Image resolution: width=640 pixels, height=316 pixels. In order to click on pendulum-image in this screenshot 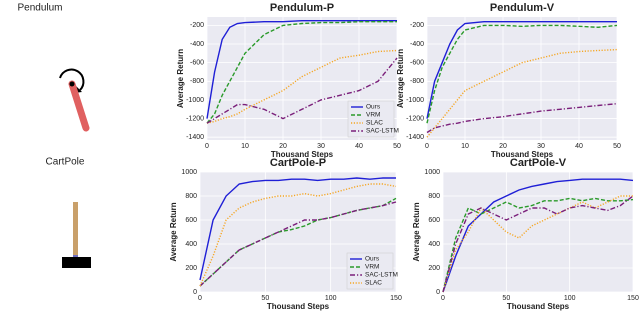, I will do `click(74, 100)`.